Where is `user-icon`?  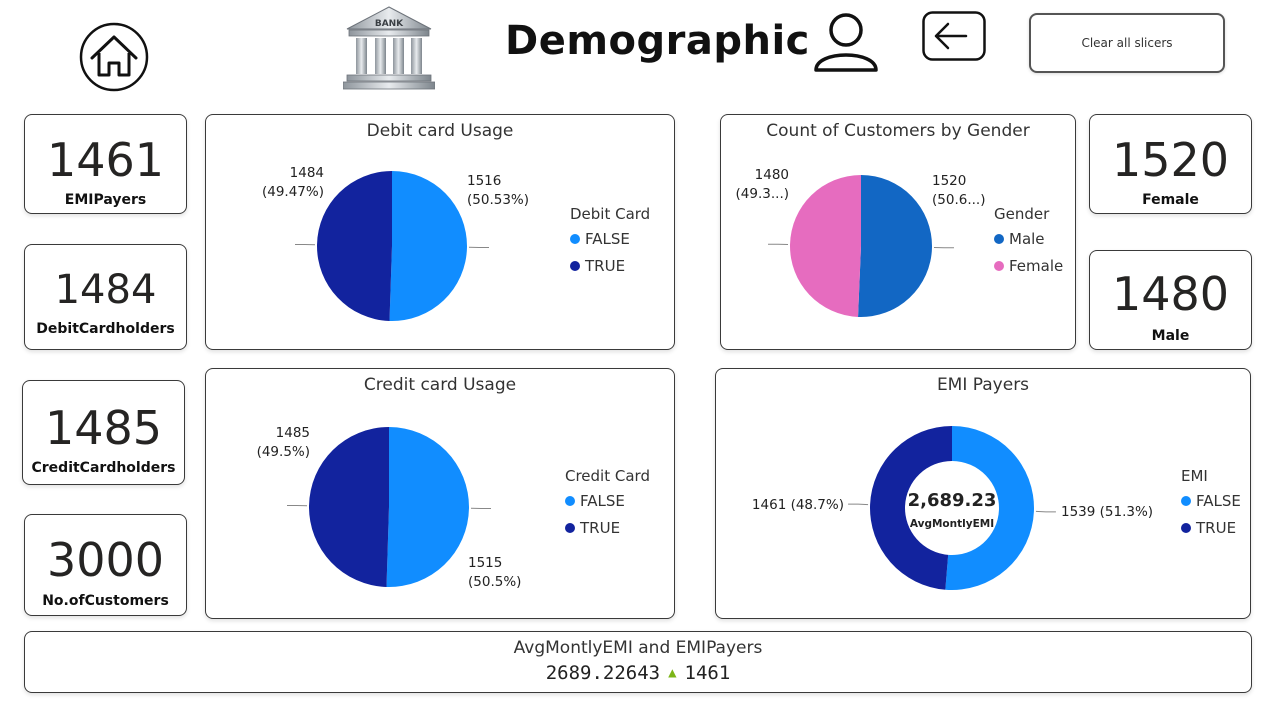
user-icon is located at coordinates (846, 42).